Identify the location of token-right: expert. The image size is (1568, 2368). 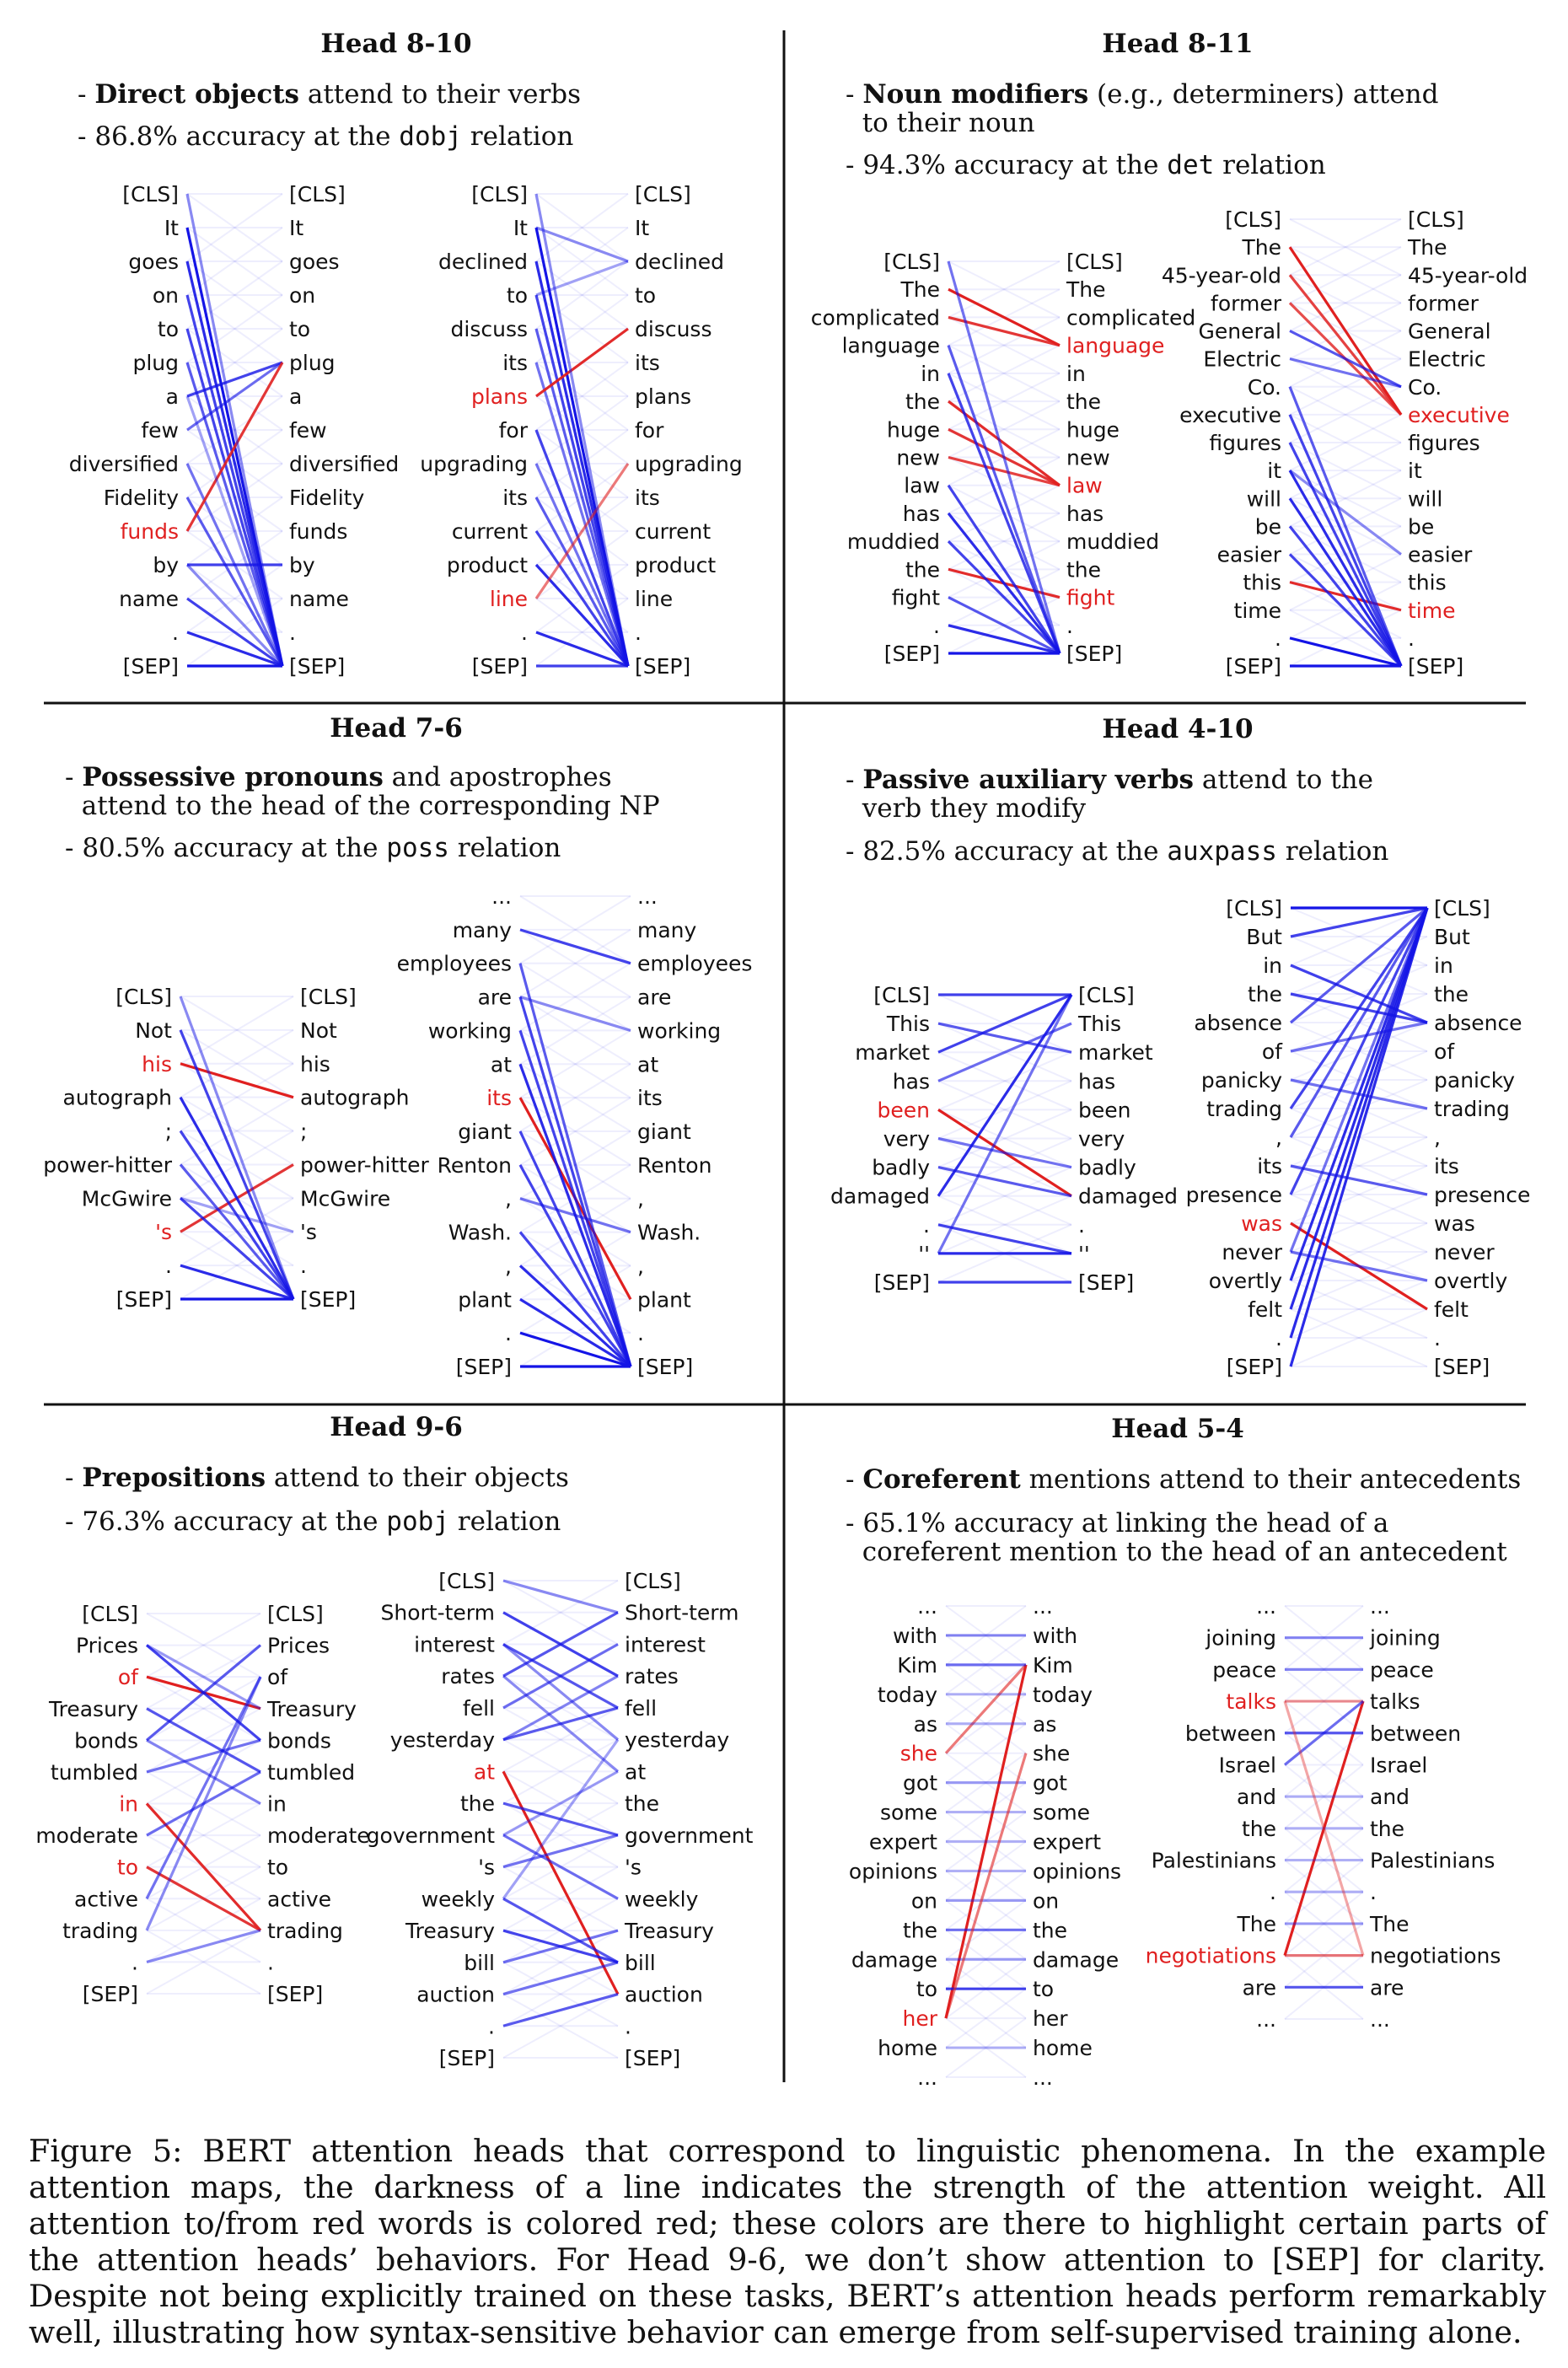
(1067, 1842).